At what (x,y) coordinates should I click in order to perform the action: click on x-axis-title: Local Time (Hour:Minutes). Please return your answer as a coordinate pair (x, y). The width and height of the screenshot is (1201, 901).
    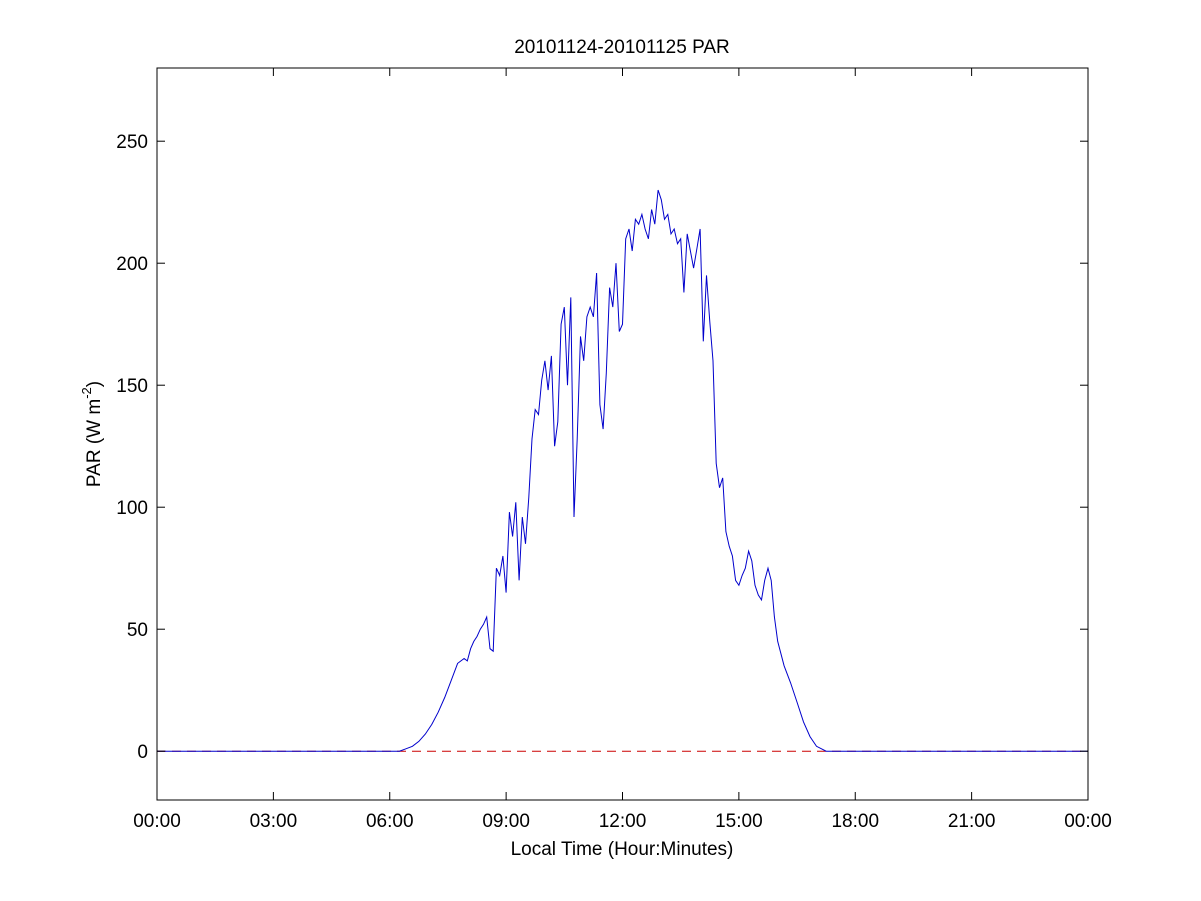
    Looking at the image, I should click on (622, 849).